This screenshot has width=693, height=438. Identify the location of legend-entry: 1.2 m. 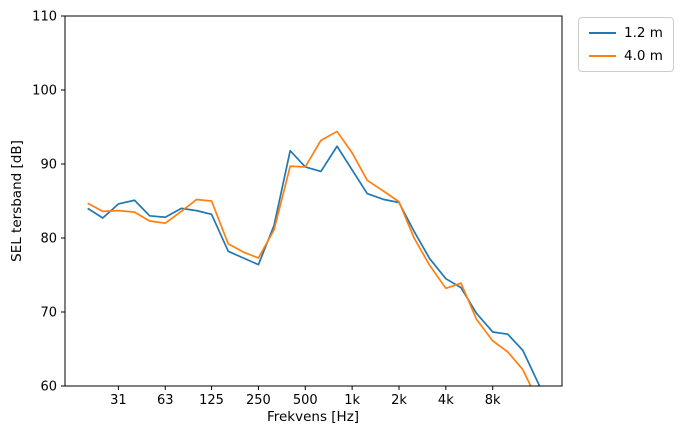
(626, 33).